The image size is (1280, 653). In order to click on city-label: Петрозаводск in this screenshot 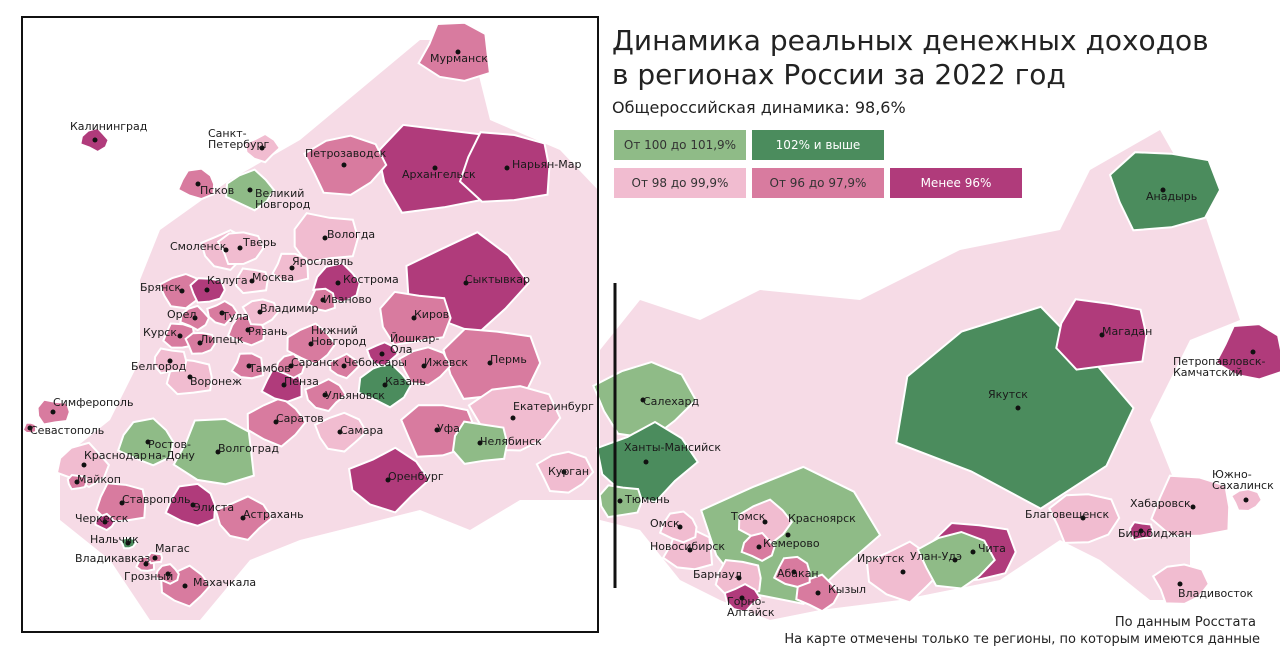, I will do `click(346, 153)`.